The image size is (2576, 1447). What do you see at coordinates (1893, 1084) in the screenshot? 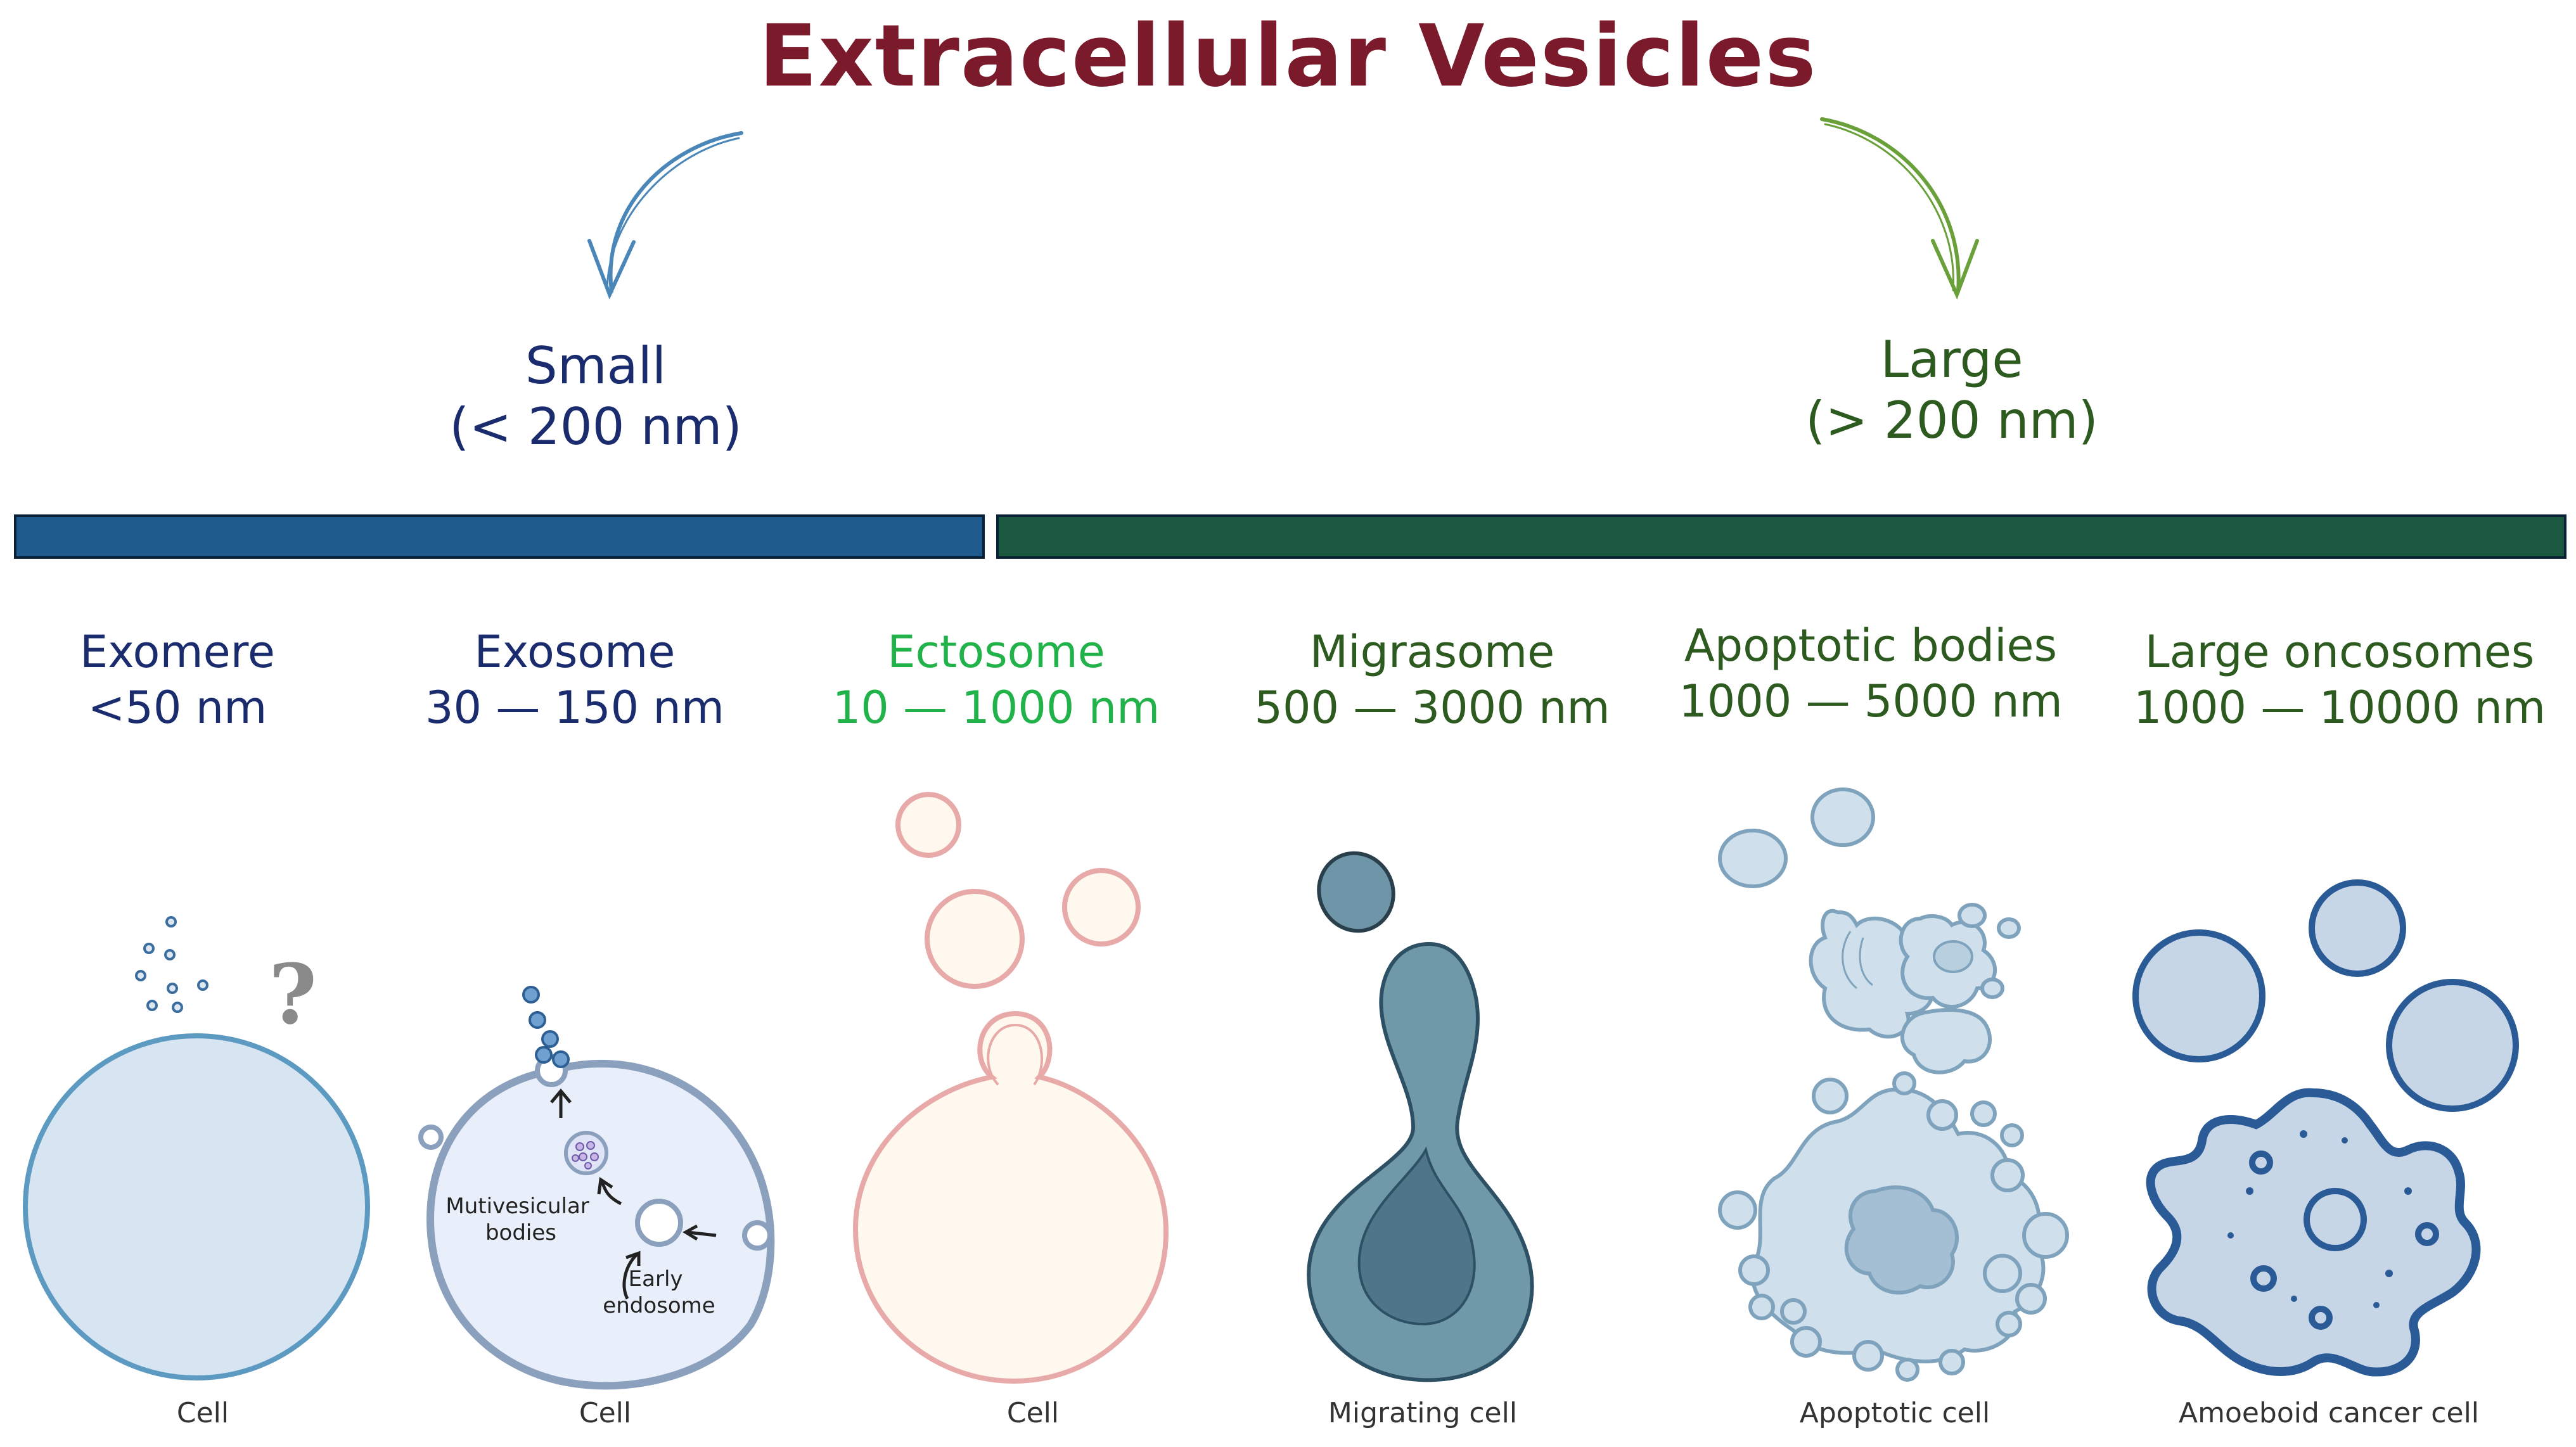
I see `apoptotic-cell` at bounding box center [1893, 1084].